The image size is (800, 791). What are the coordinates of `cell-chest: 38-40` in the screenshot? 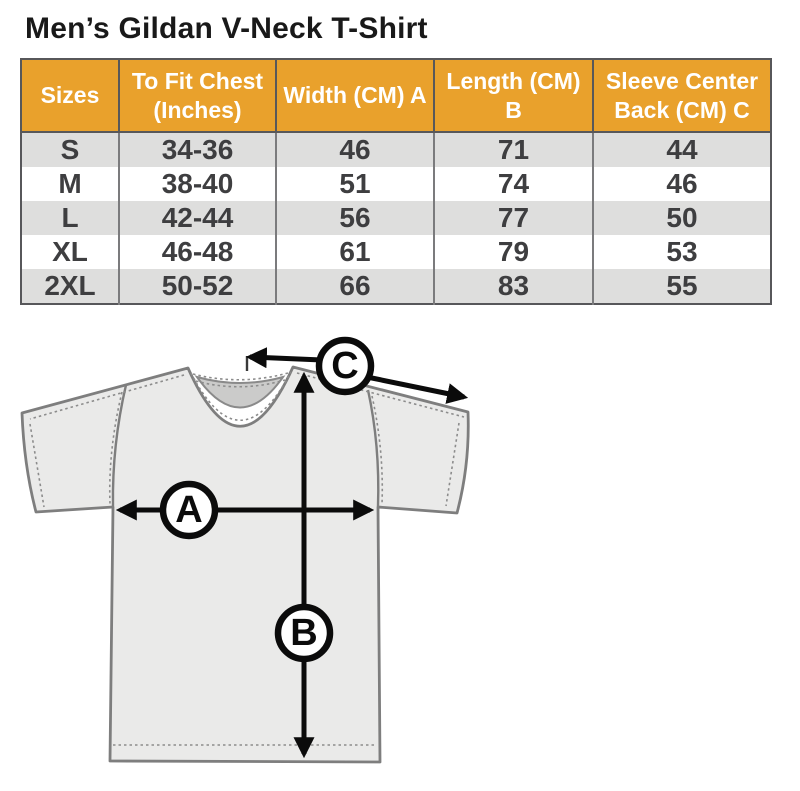 It's located at (197, 184).